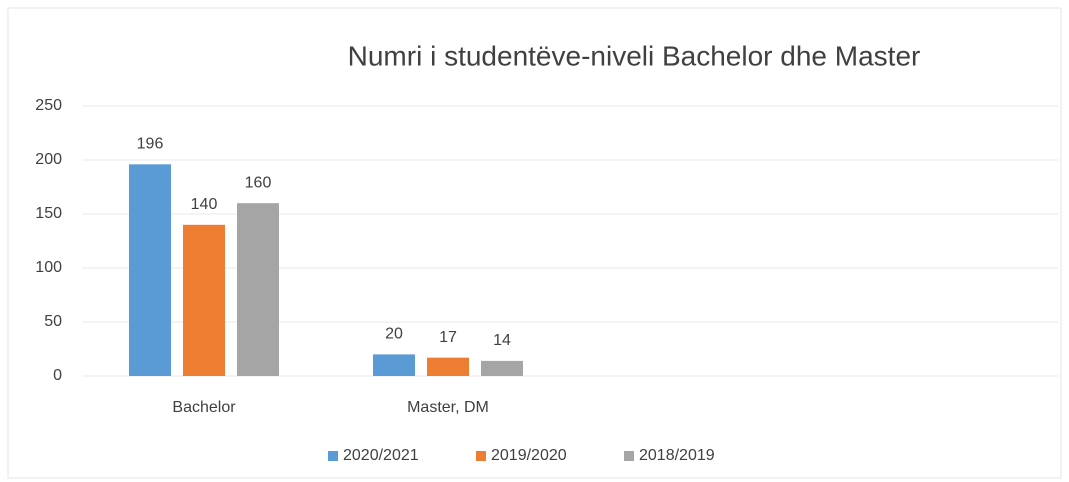 The image size is (1069, 482). Describe the element at coordinates (48, 267) in the screenshot. I see `y-tick-label: 100` at that location.